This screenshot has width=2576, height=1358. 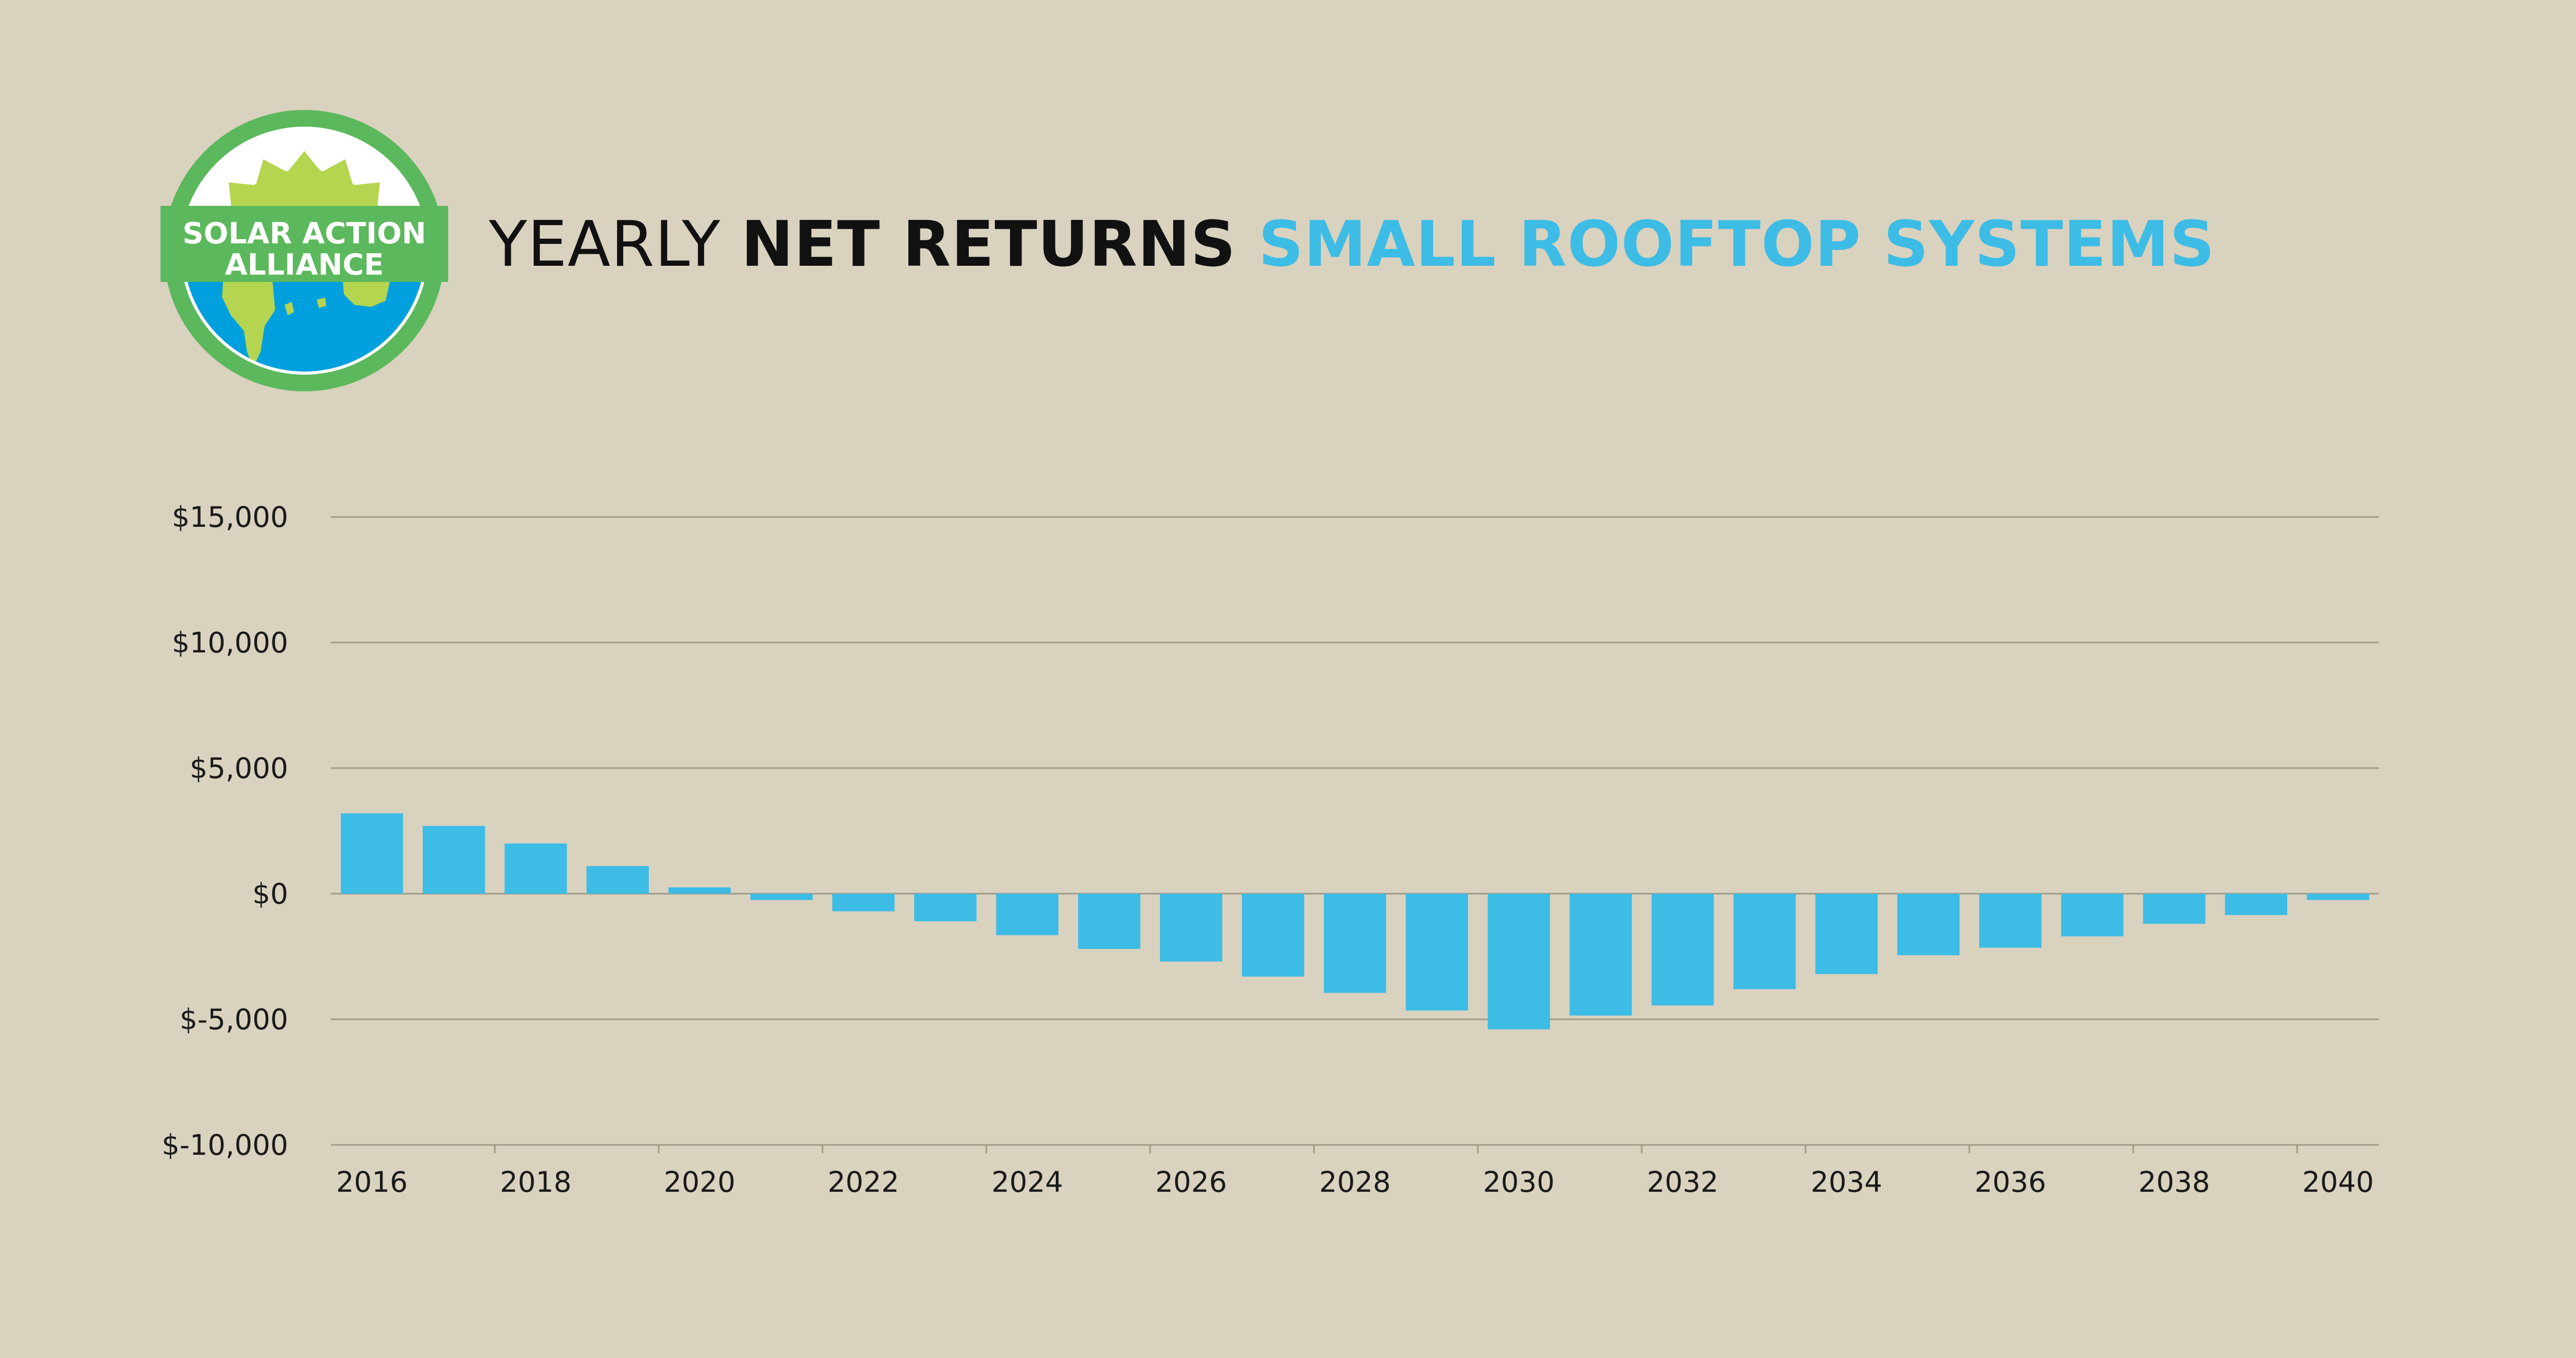 I want to click on logo-text-line2: ALLIANCE, so click(x=304, y=265).